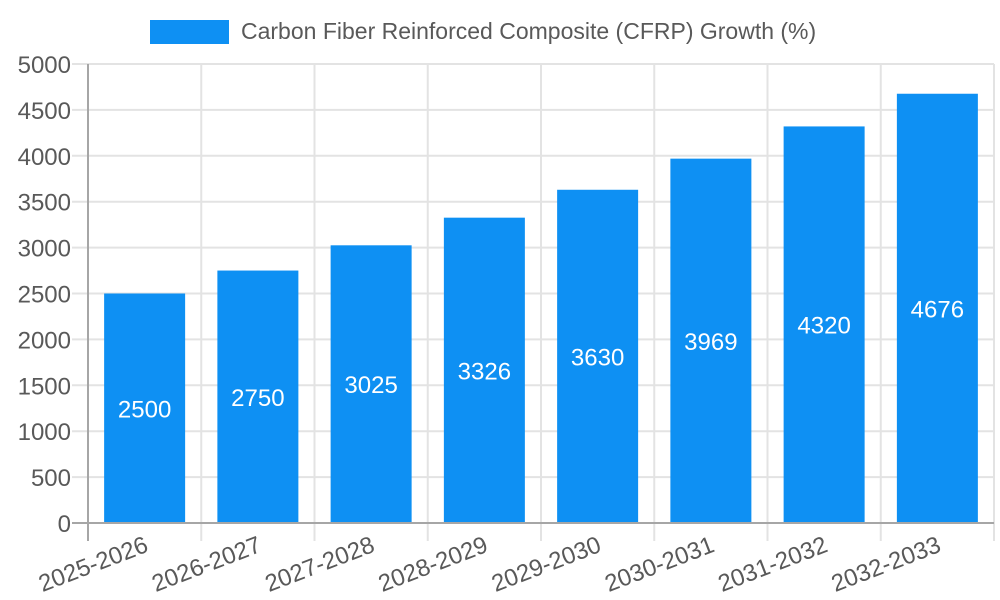 The height and width of the screenshot is (600, 1000). I want to click on bar-value-label: 3969, so click(710, 342).